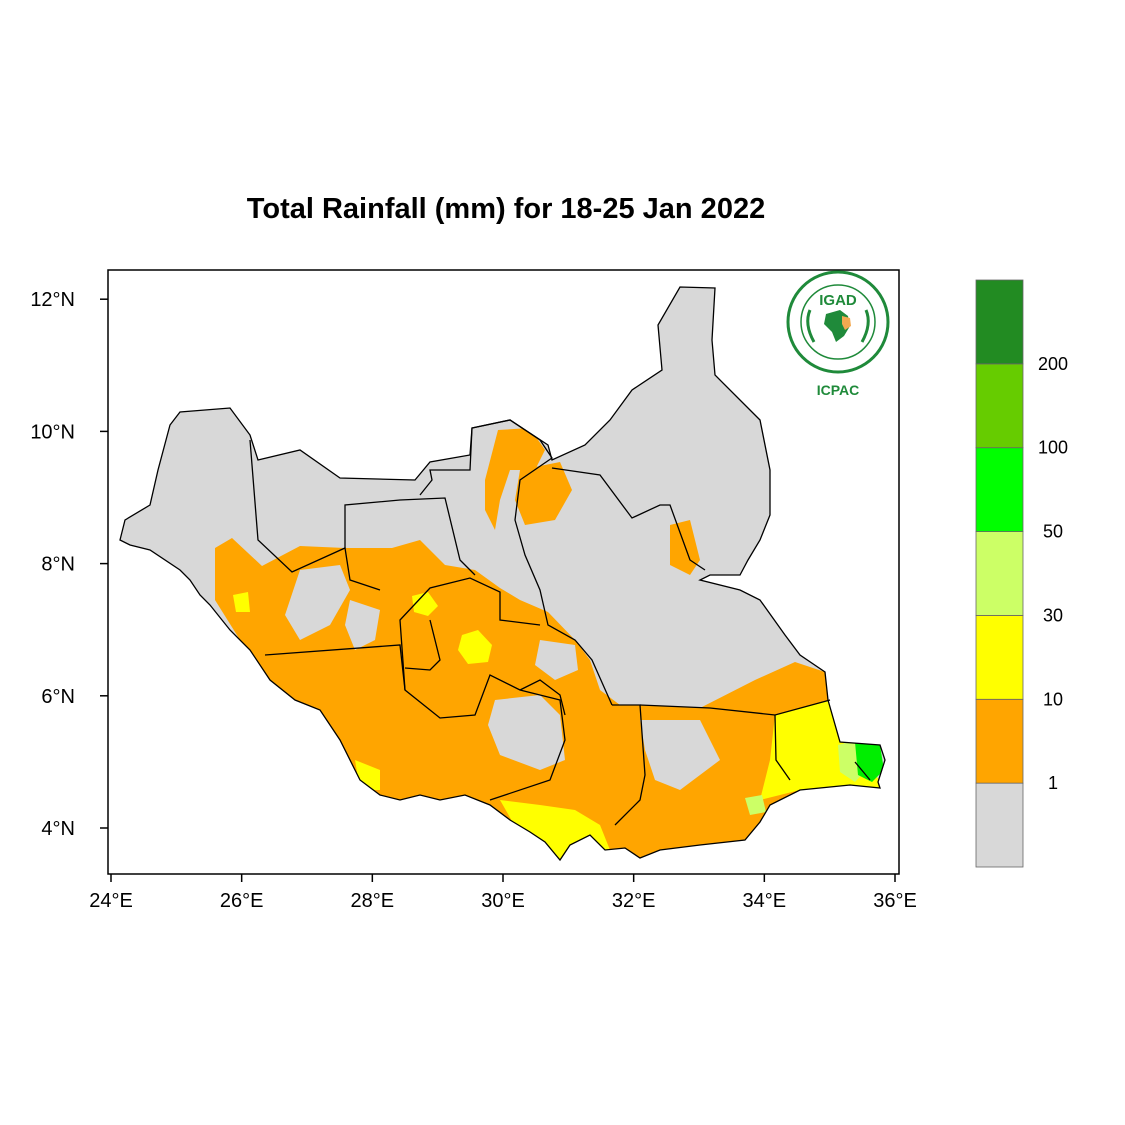 The height and width of the screenshot is (1125, 1125). Describe the element at coordinates (680, 755) in the screenshot. I see `dry-patch-east-center` at that location.